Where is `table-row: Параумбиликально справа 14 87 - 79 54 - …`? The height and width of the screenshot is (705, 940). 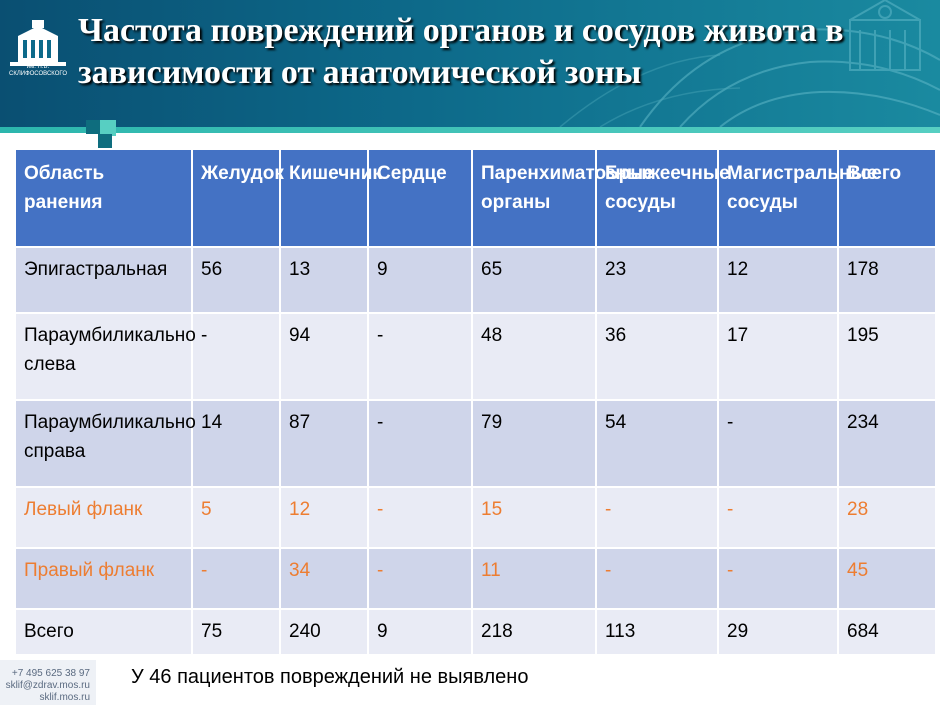 table-row: Параумбиликально справа 14 87 - 79 54 - … is located at coordinates (475, 443).